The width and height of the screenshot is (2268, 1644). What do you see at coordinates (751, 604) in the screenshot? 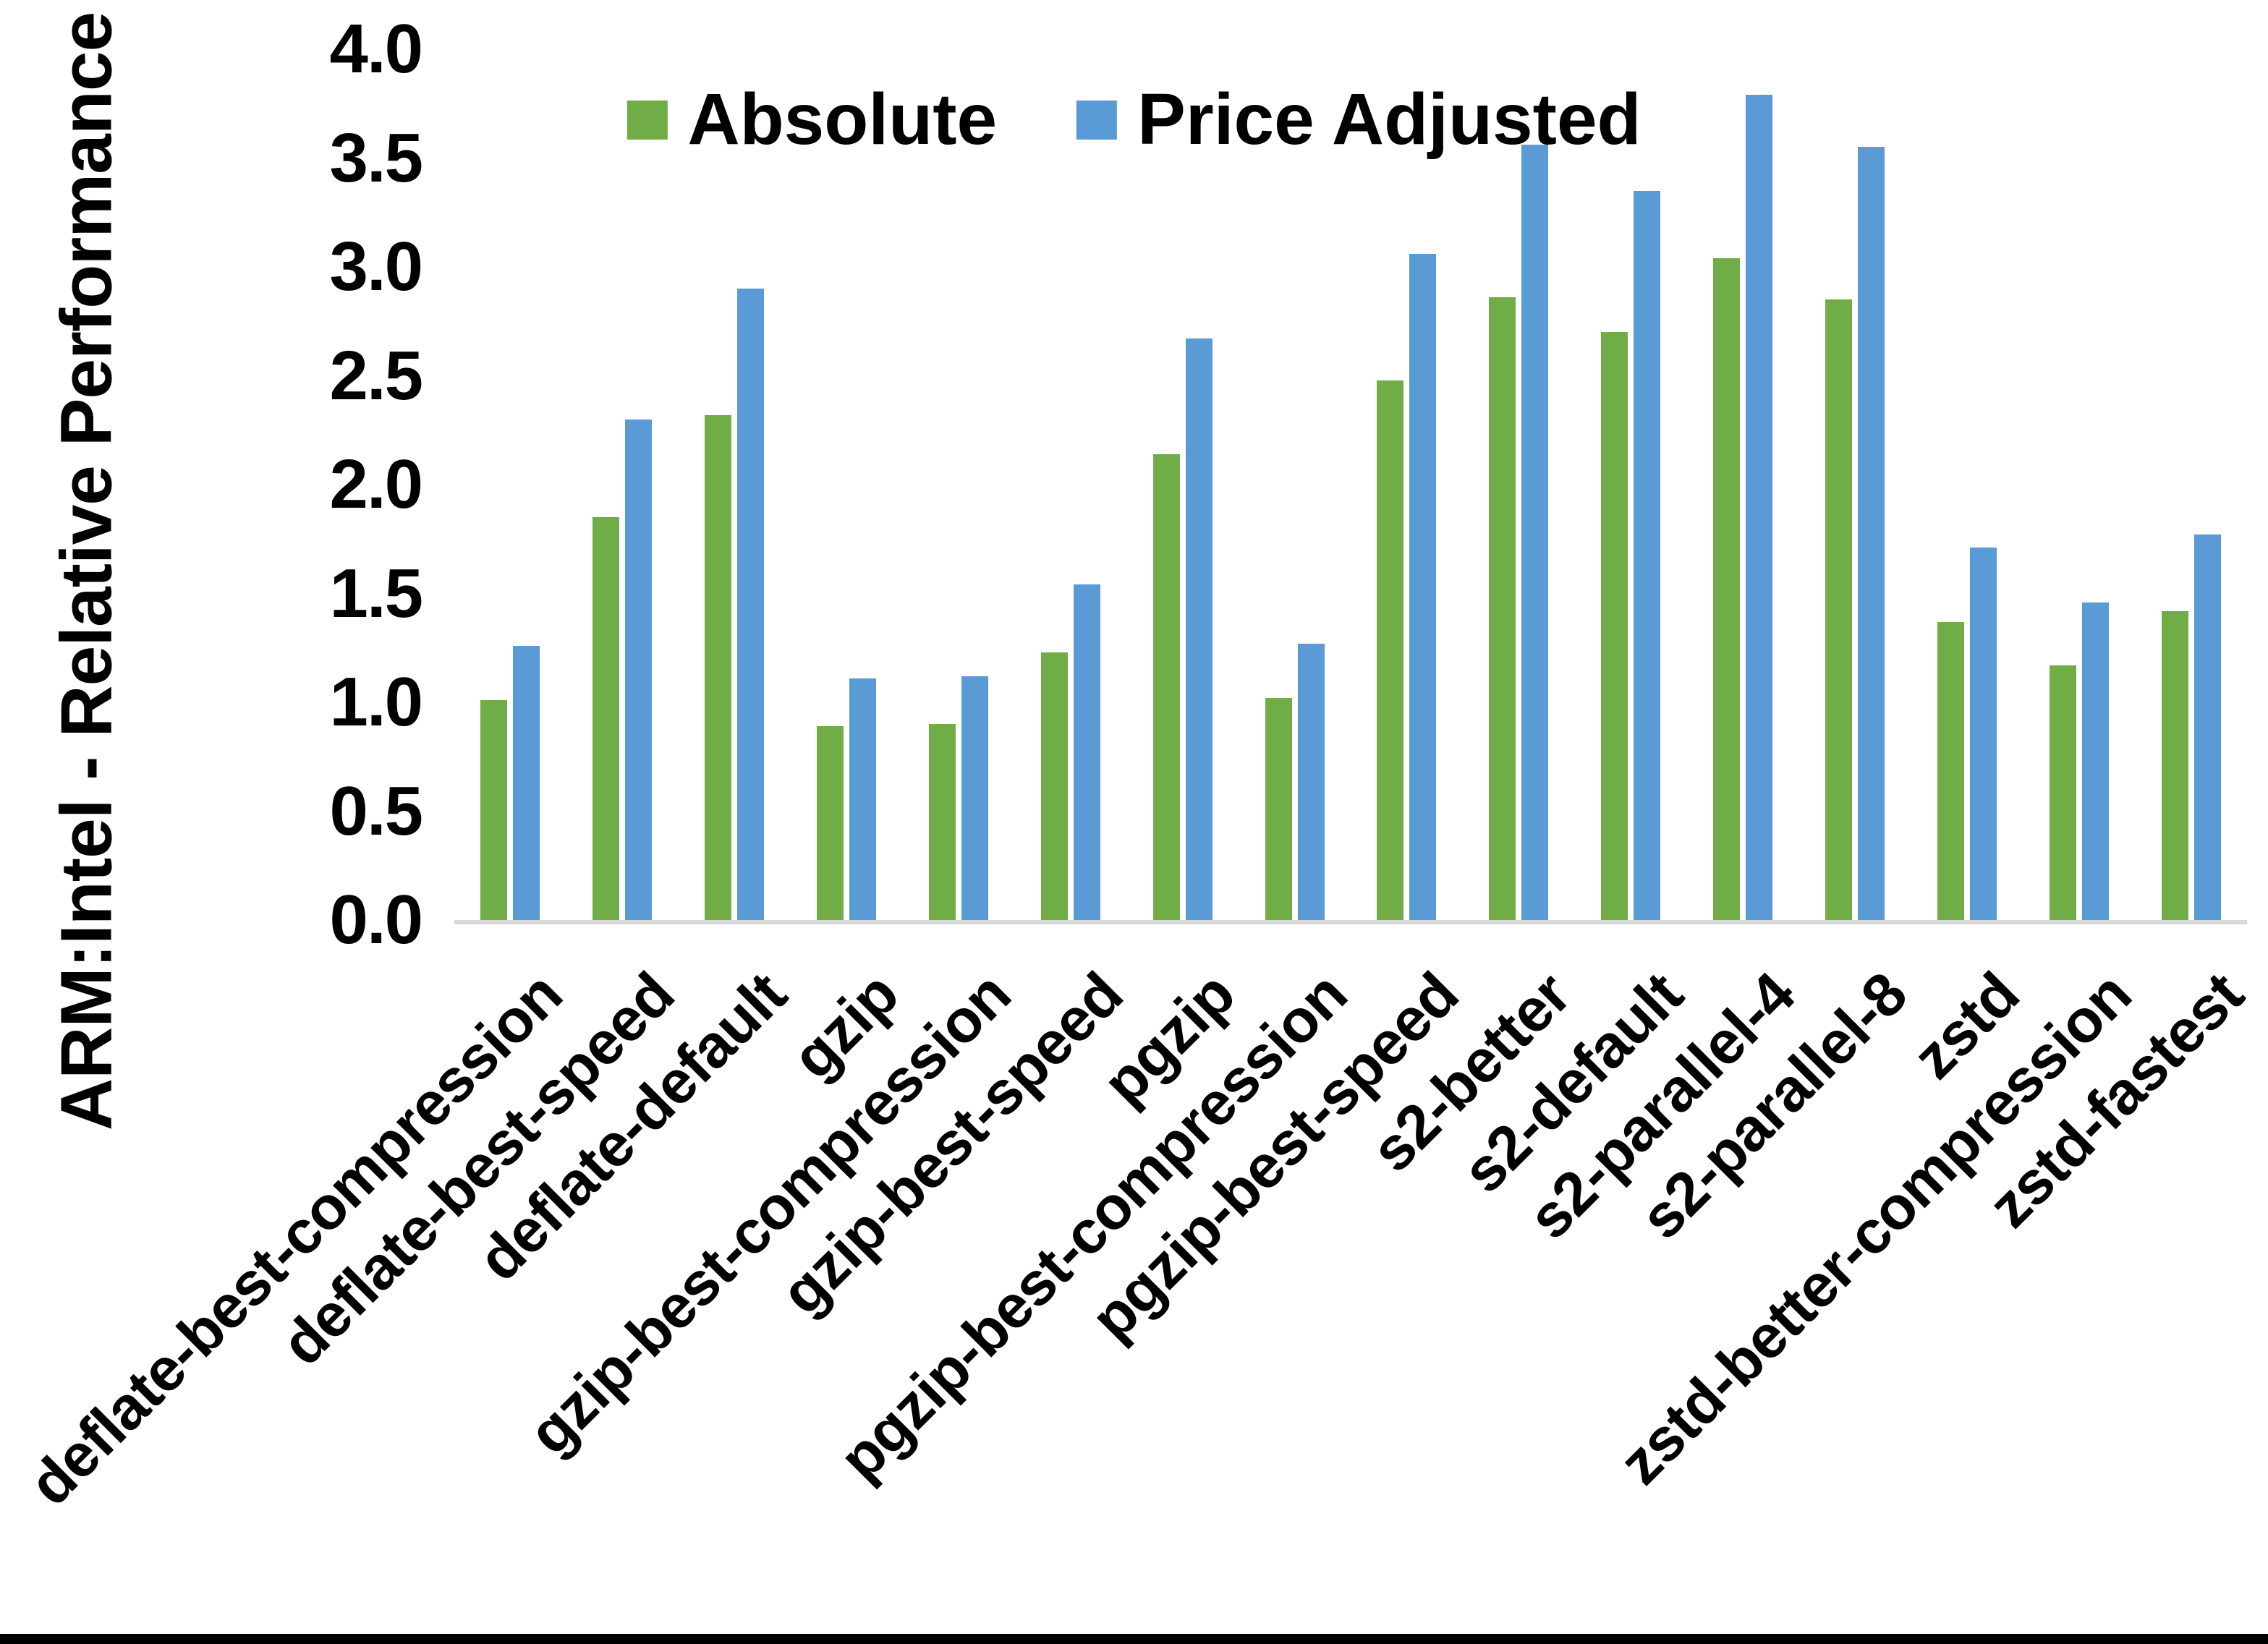
I see `bar-price-adjusted-deflate-default` at bounding box center [751, 604].